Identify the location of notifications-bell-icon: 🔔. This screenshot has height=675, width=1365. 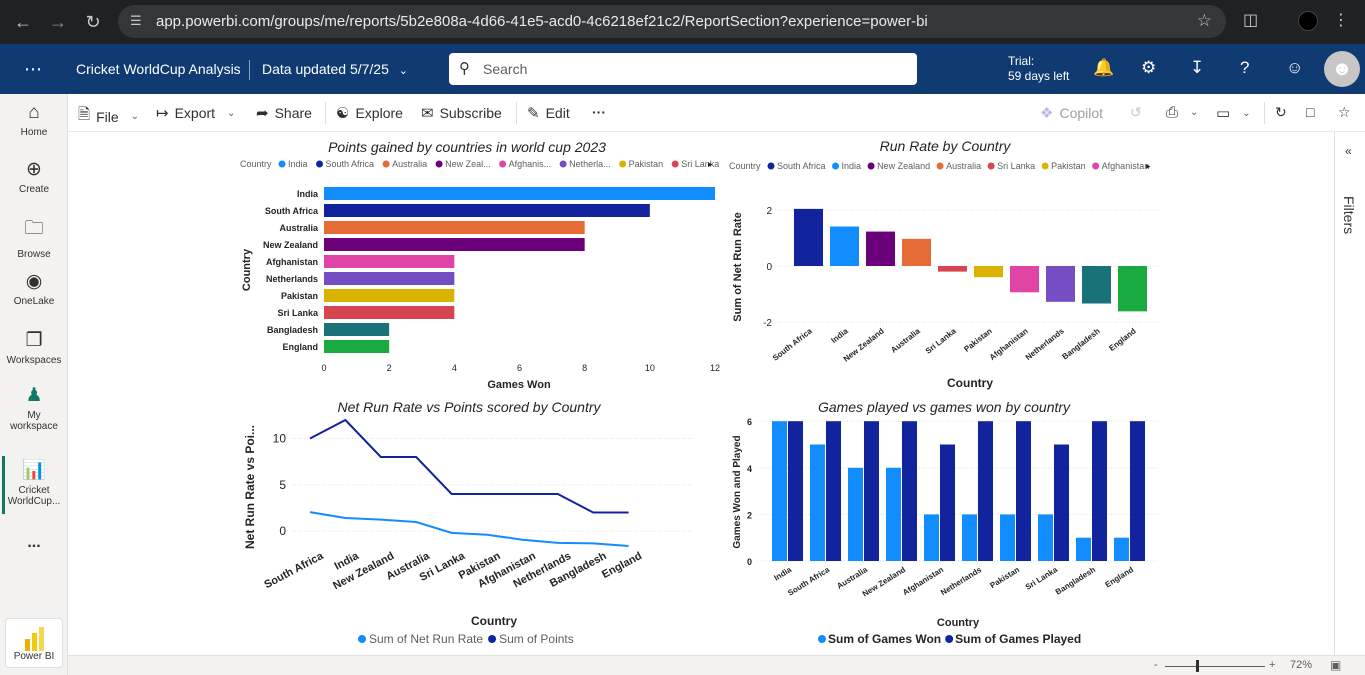
(1104, 67).